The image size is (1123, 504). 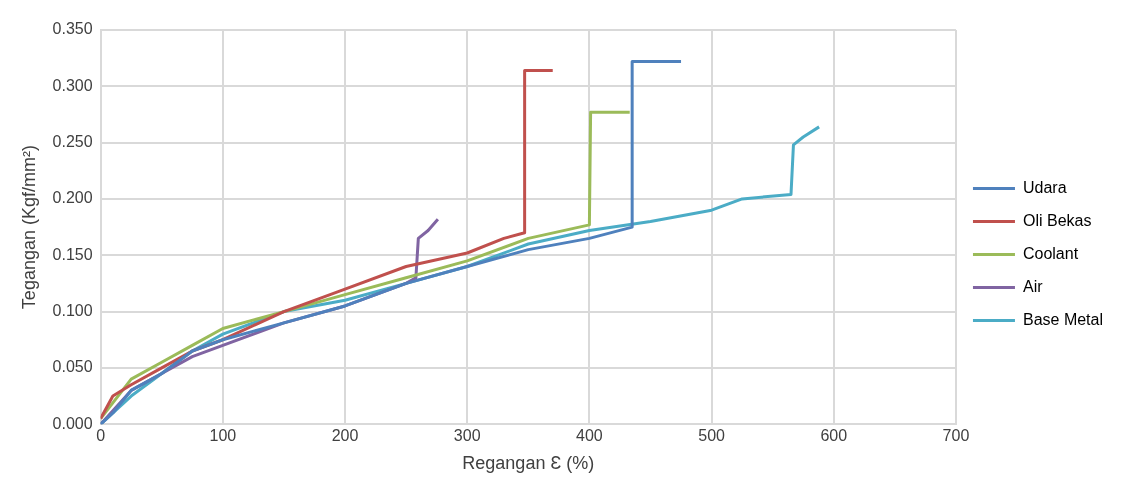 What do you see at coordinates (1044, 187) in the screenshot?
I see `legend-label: Udara` at bounding box center [1044, 187].